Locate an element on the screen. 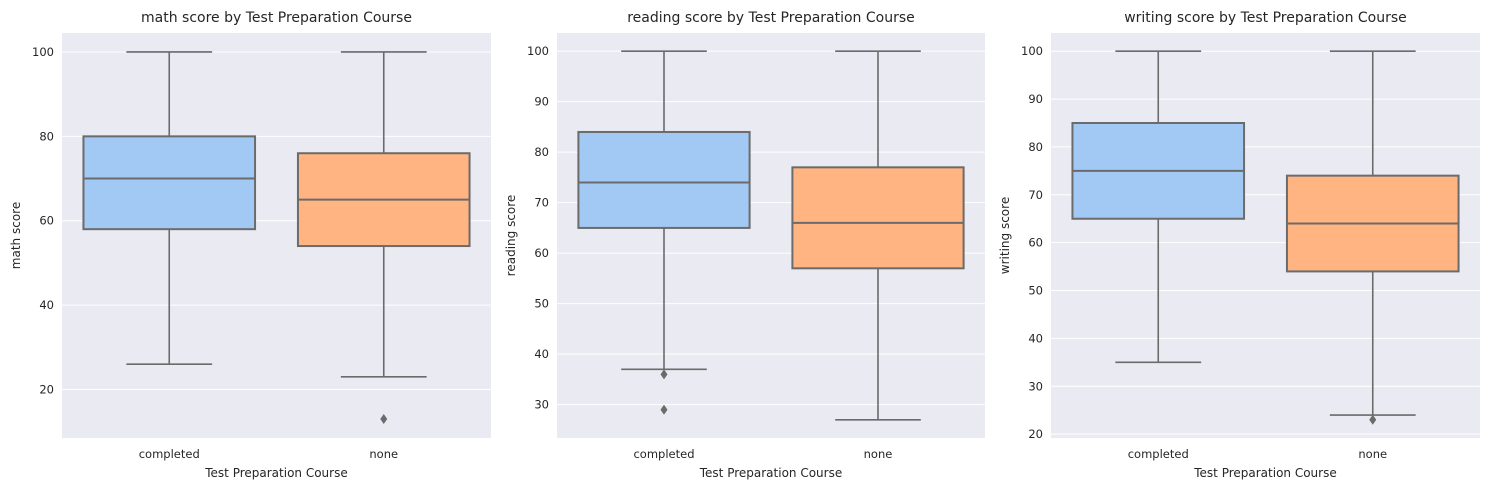 This screenshot has height=489, width=1489. y-axis-label: reading score is located at coordinates (511, 236).